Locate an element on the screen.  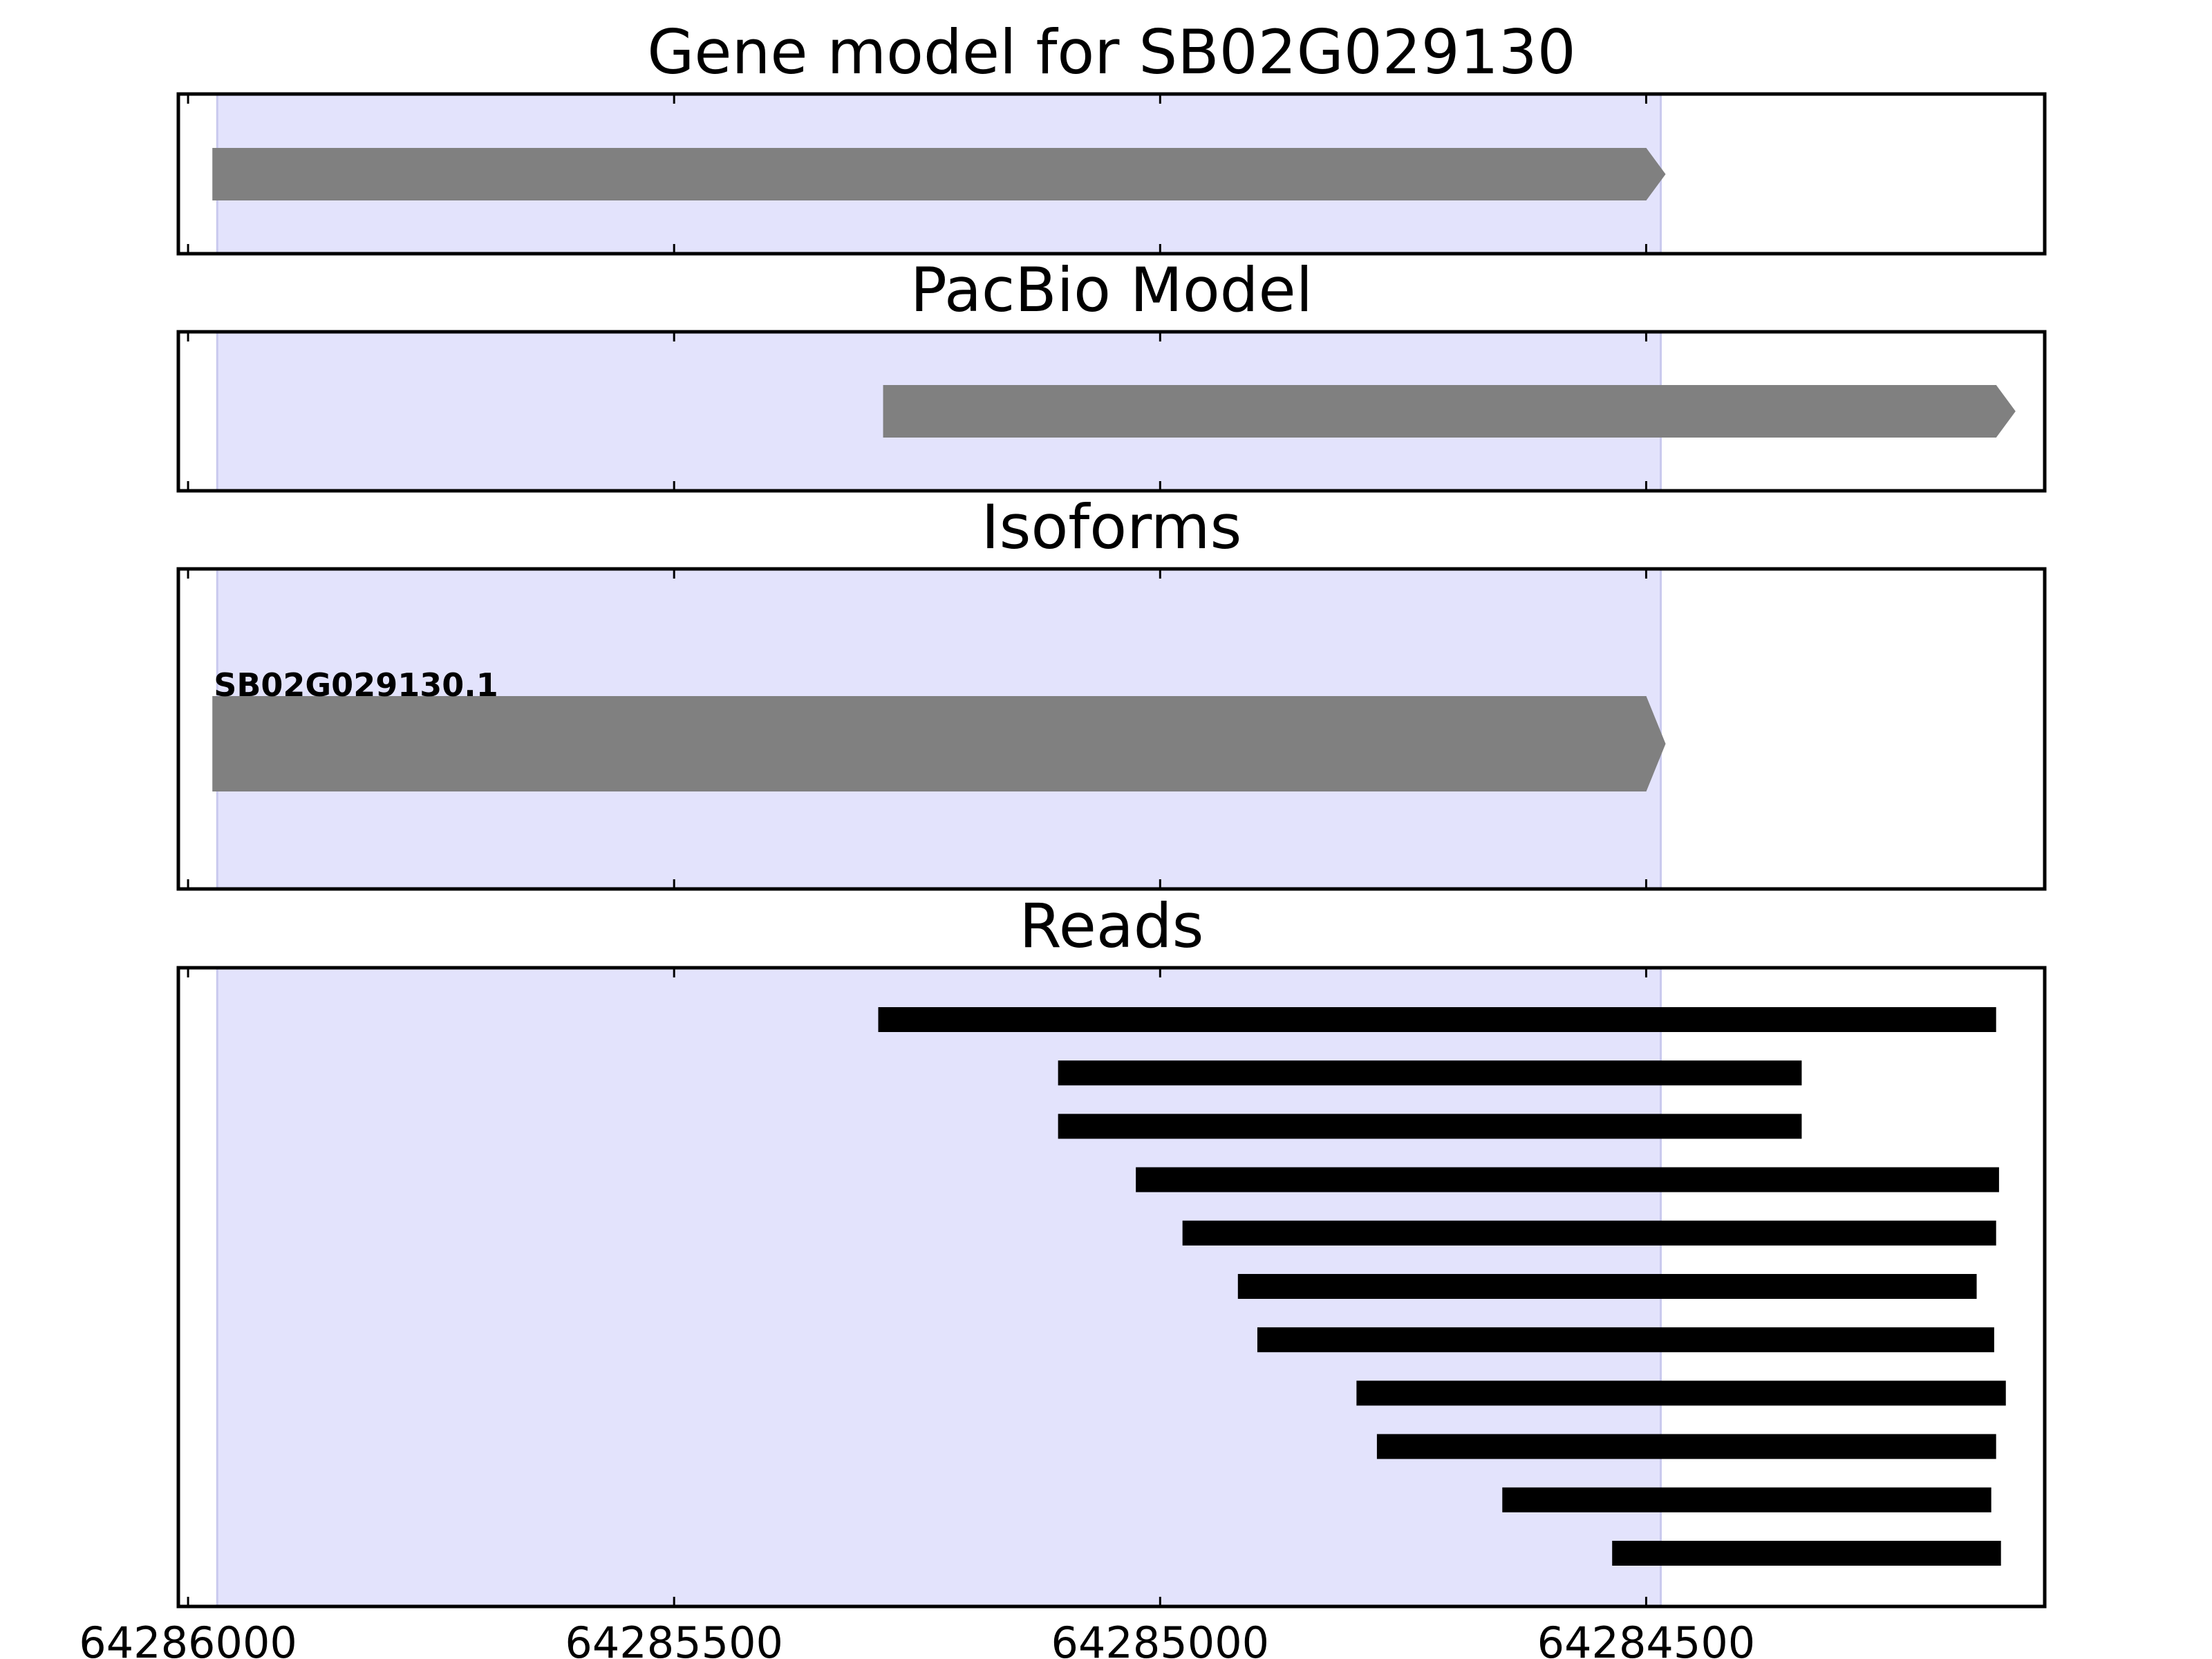
panel-title: PacBio Model is located at coordinates (1111, 290).